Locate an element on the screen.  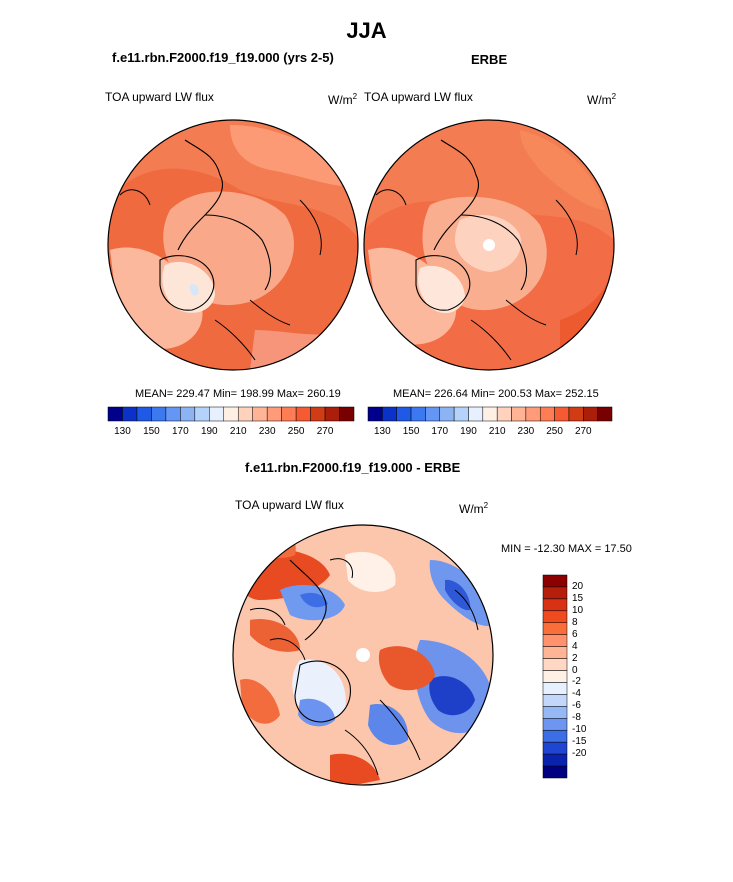
panel-left-variable: TOA upward LW flux is located at coordinates (159, 97).